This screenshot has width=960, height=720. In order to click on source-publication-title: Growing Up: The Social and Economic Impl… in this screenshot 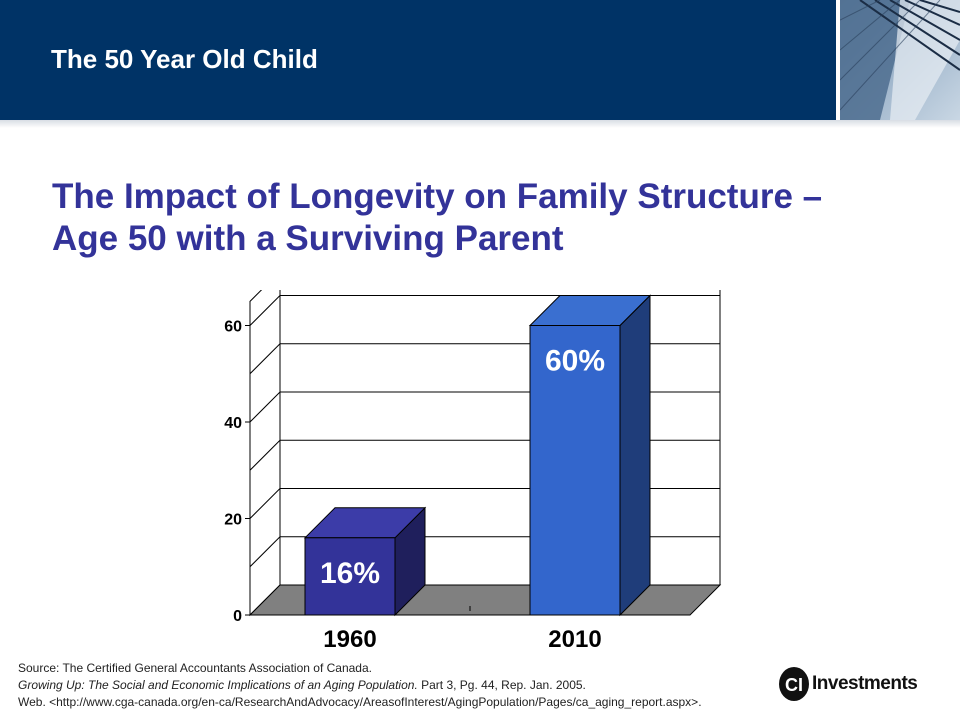, I will do `click(218, 685)`.